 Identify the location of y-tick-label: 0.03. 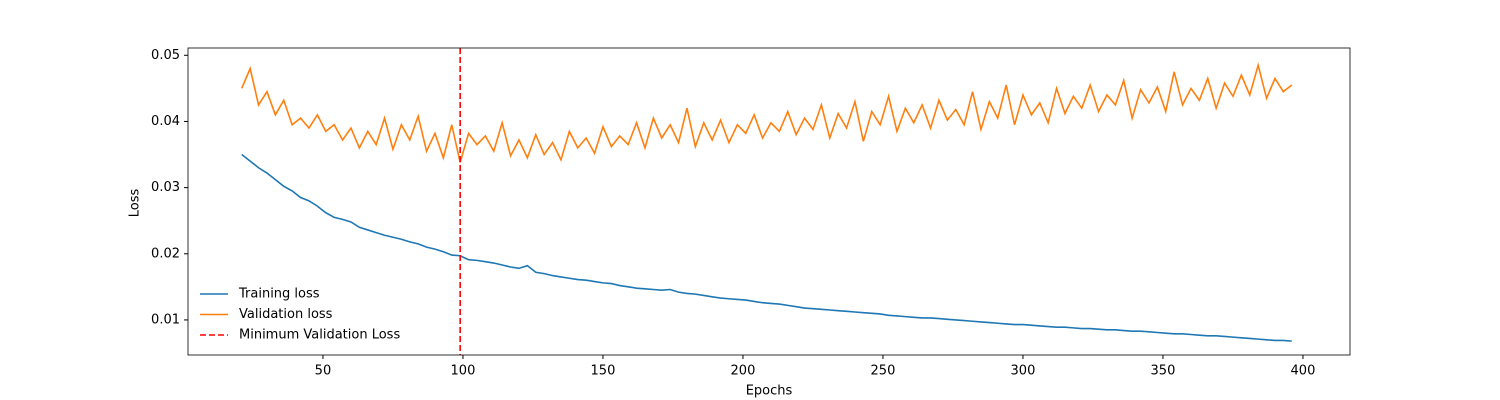
(165, 187).